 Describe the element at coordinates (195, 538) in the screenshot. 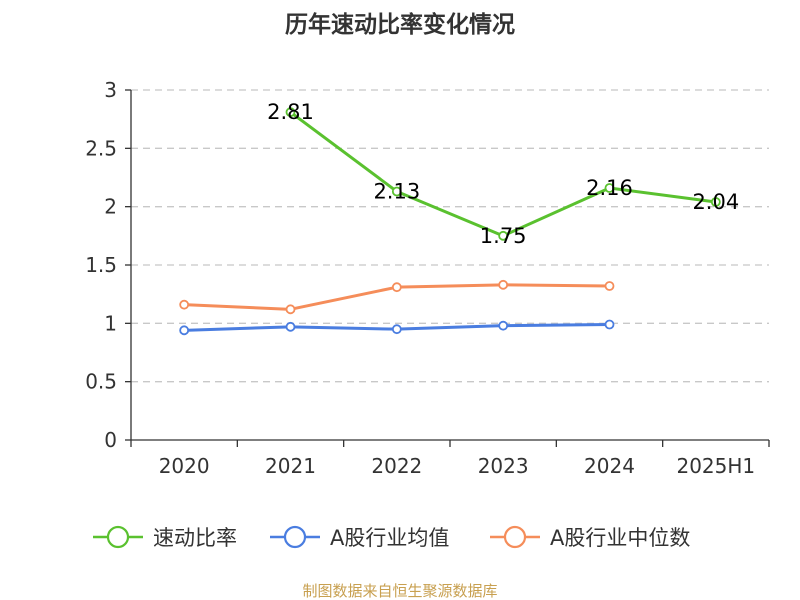

I see `legend-label: 速动比率` at that location.